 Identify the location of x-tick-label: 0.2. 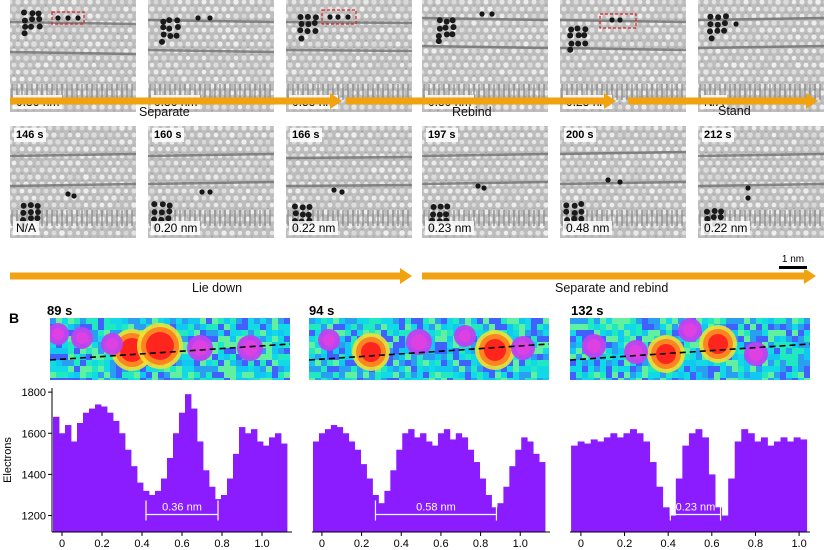
(624, 544).